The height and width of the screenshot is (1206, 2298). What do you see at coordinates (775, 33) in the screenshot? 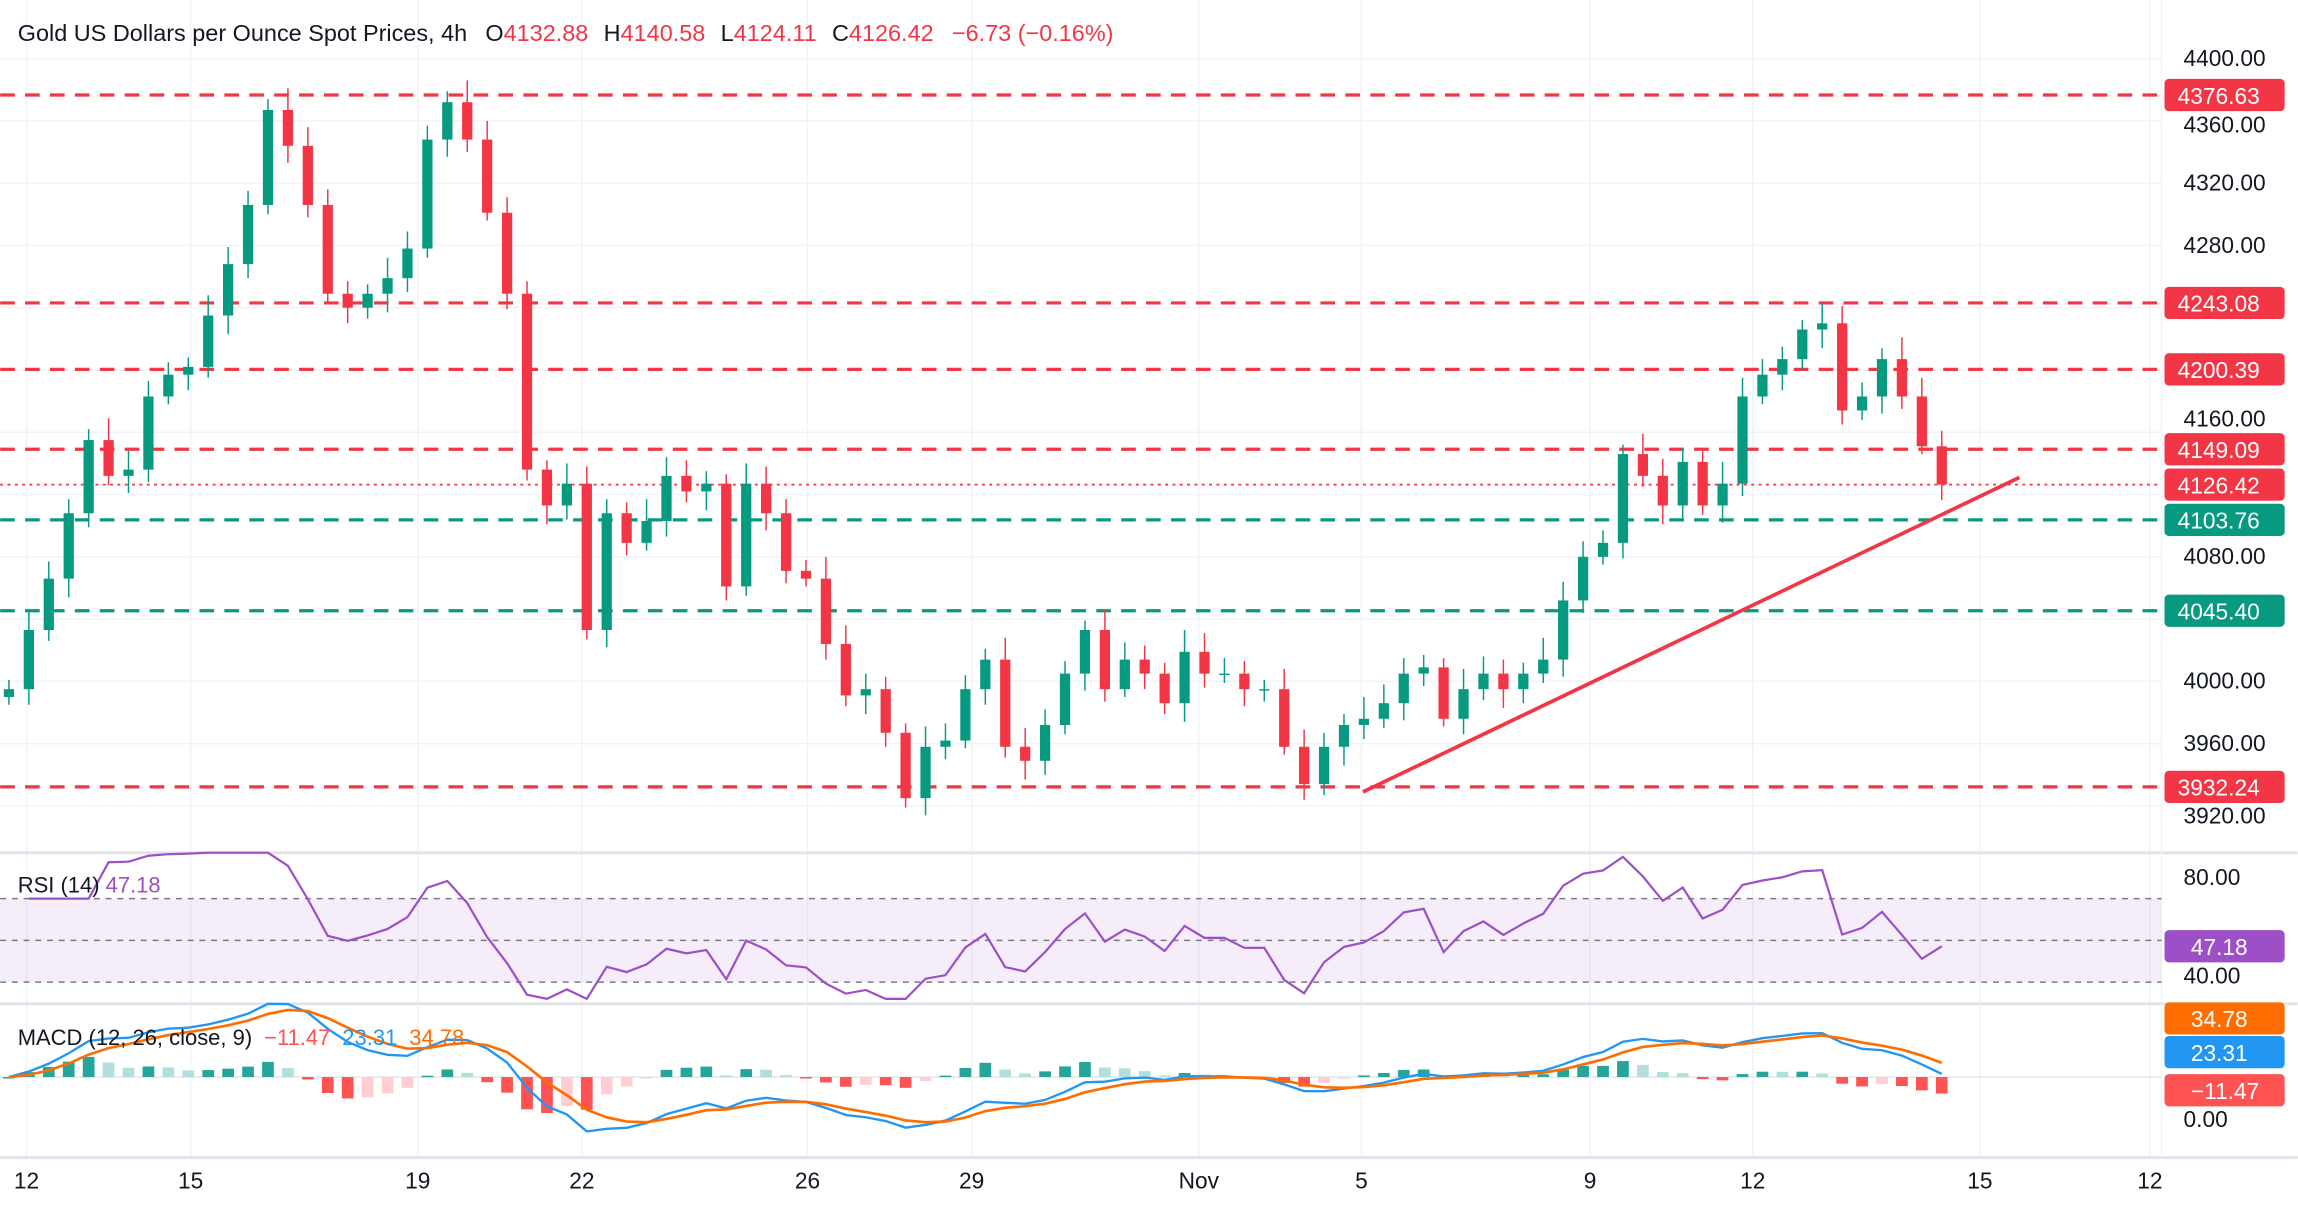
I see `low-value: 4124.11` at bounding box center [775, 33].